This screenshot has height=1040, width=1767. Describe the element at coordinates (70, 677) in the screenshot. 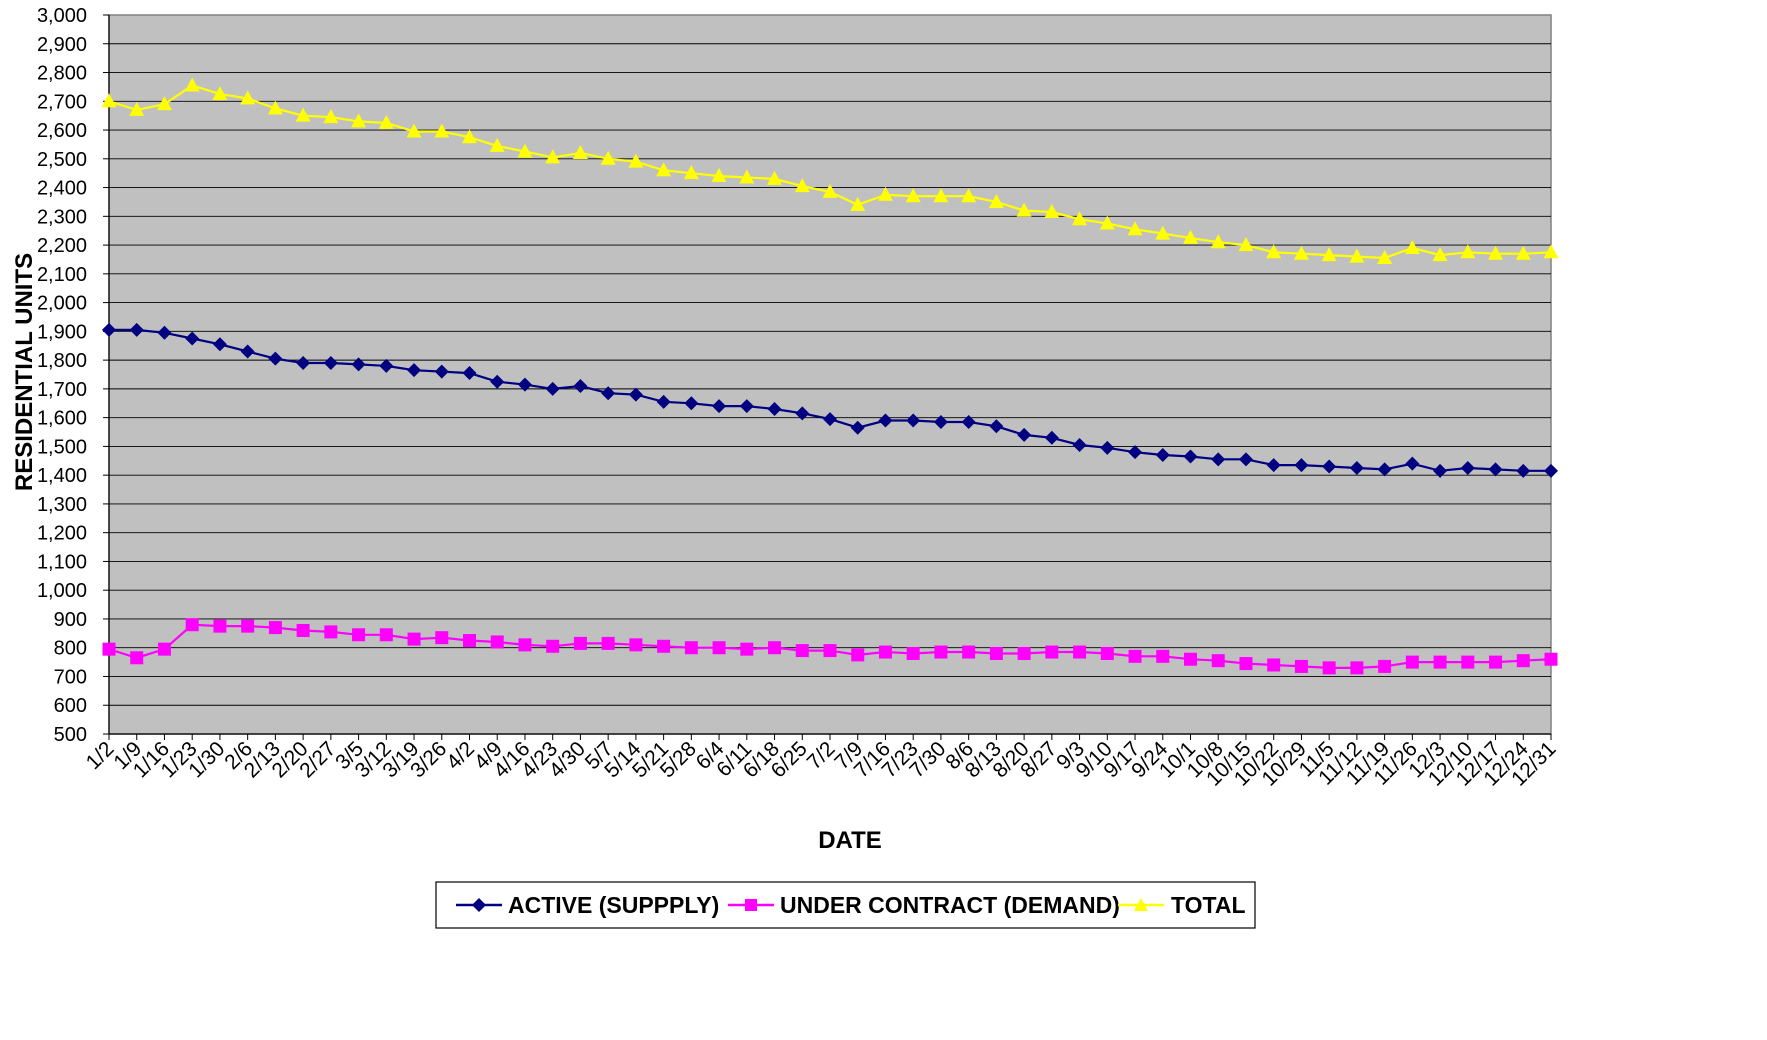

I see `y-tick-label: 700` at that location.